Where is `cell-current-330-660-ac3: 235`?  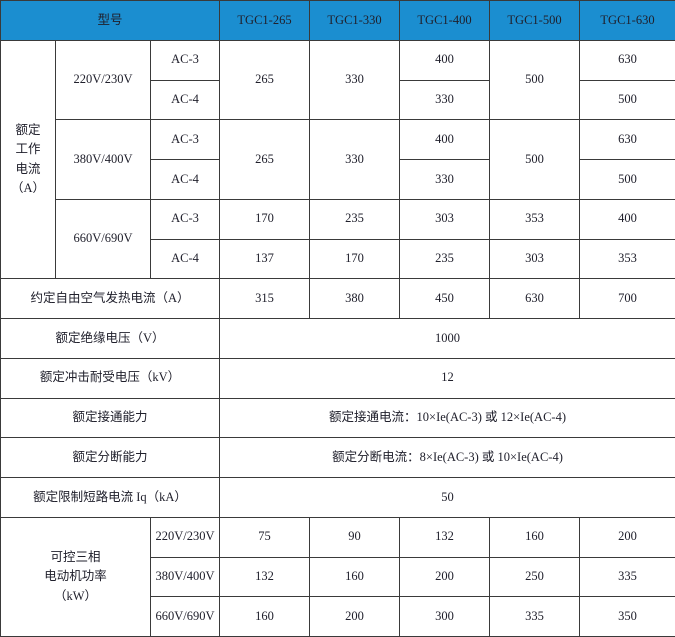 cell-current-330-660-ac3: 235 is located at coordinates (355, 219).